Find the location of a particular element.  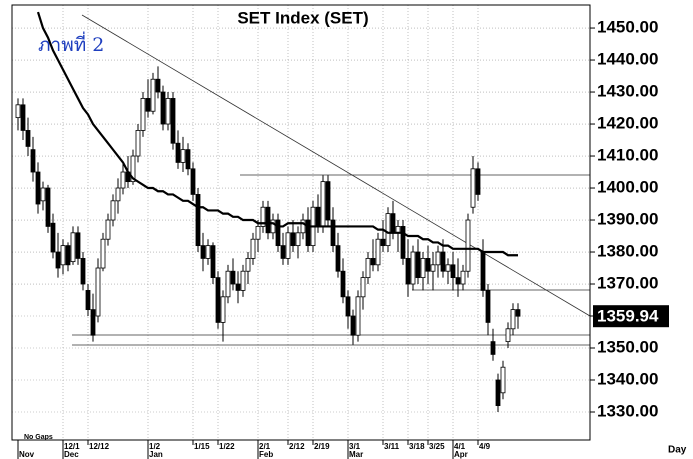

month-label: Apr is located at coordinates (461, 454).